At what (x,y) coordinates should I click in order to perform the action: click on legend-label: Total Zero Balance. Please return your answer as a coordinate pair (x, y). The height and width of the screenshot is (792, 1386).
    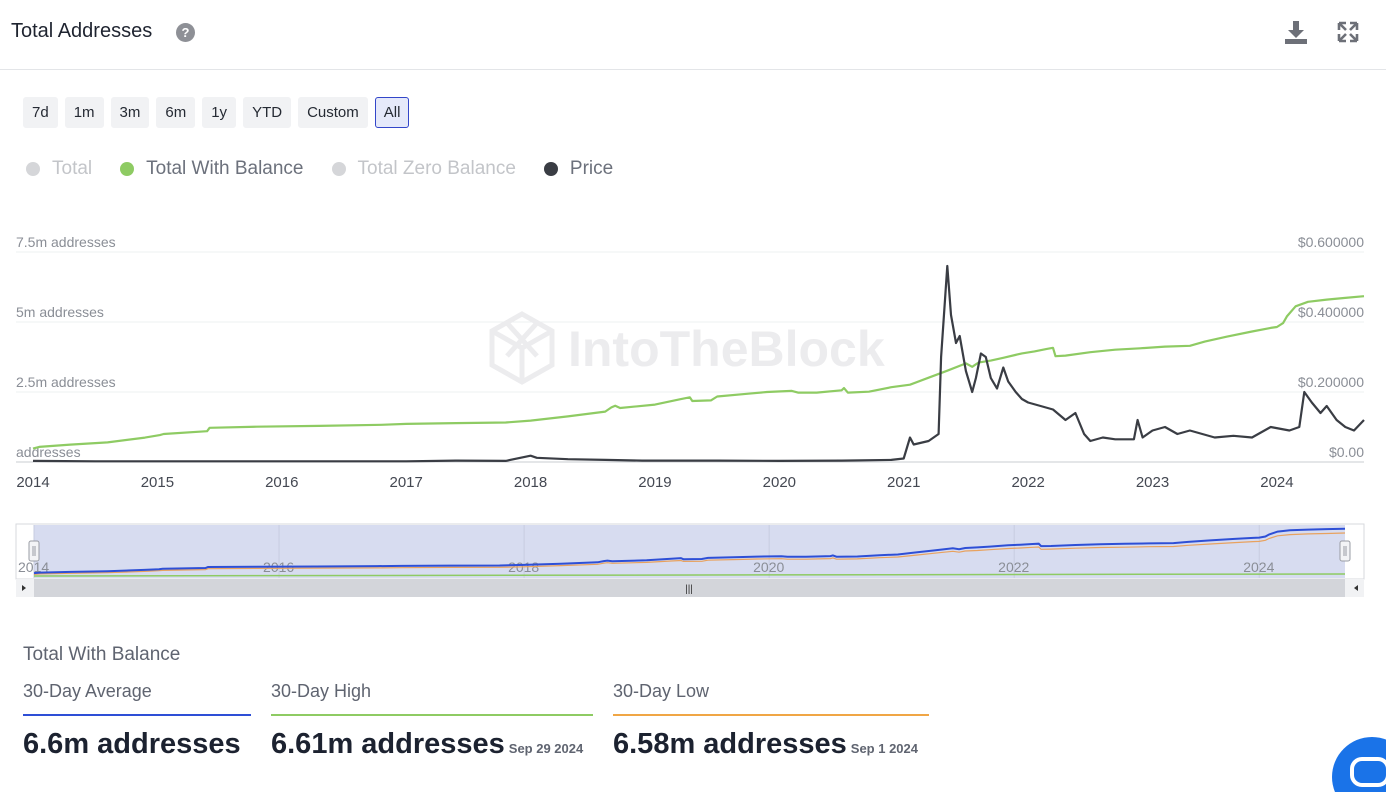
    Looking at the image, I should click on (436, 168).